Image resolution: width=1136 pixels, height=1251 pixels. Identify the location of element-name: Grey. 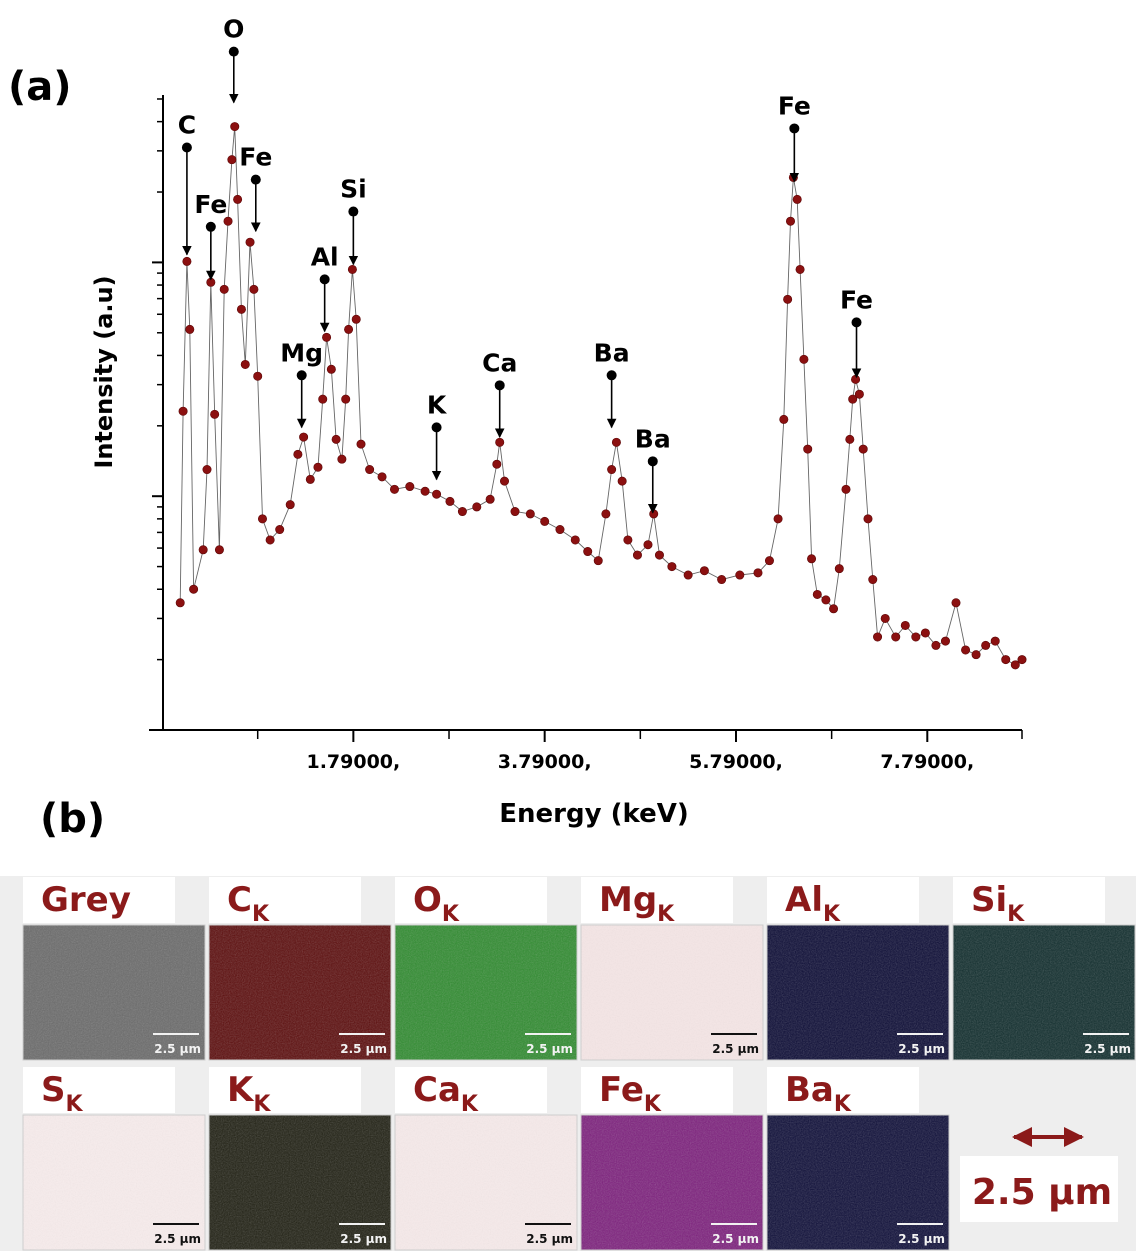
(86, 900).